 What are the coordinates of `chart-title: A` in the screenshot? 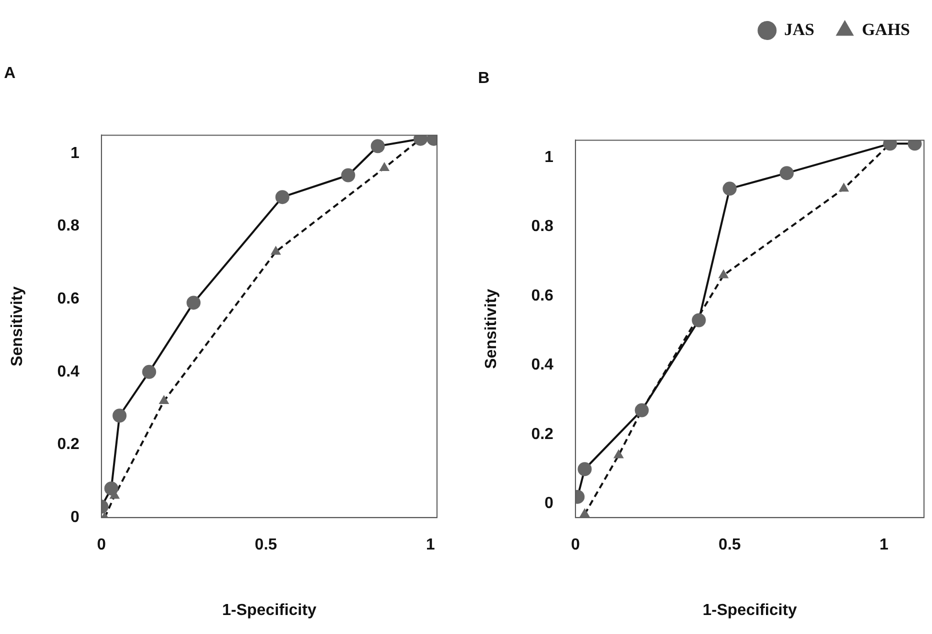 It's located at (10, 73).